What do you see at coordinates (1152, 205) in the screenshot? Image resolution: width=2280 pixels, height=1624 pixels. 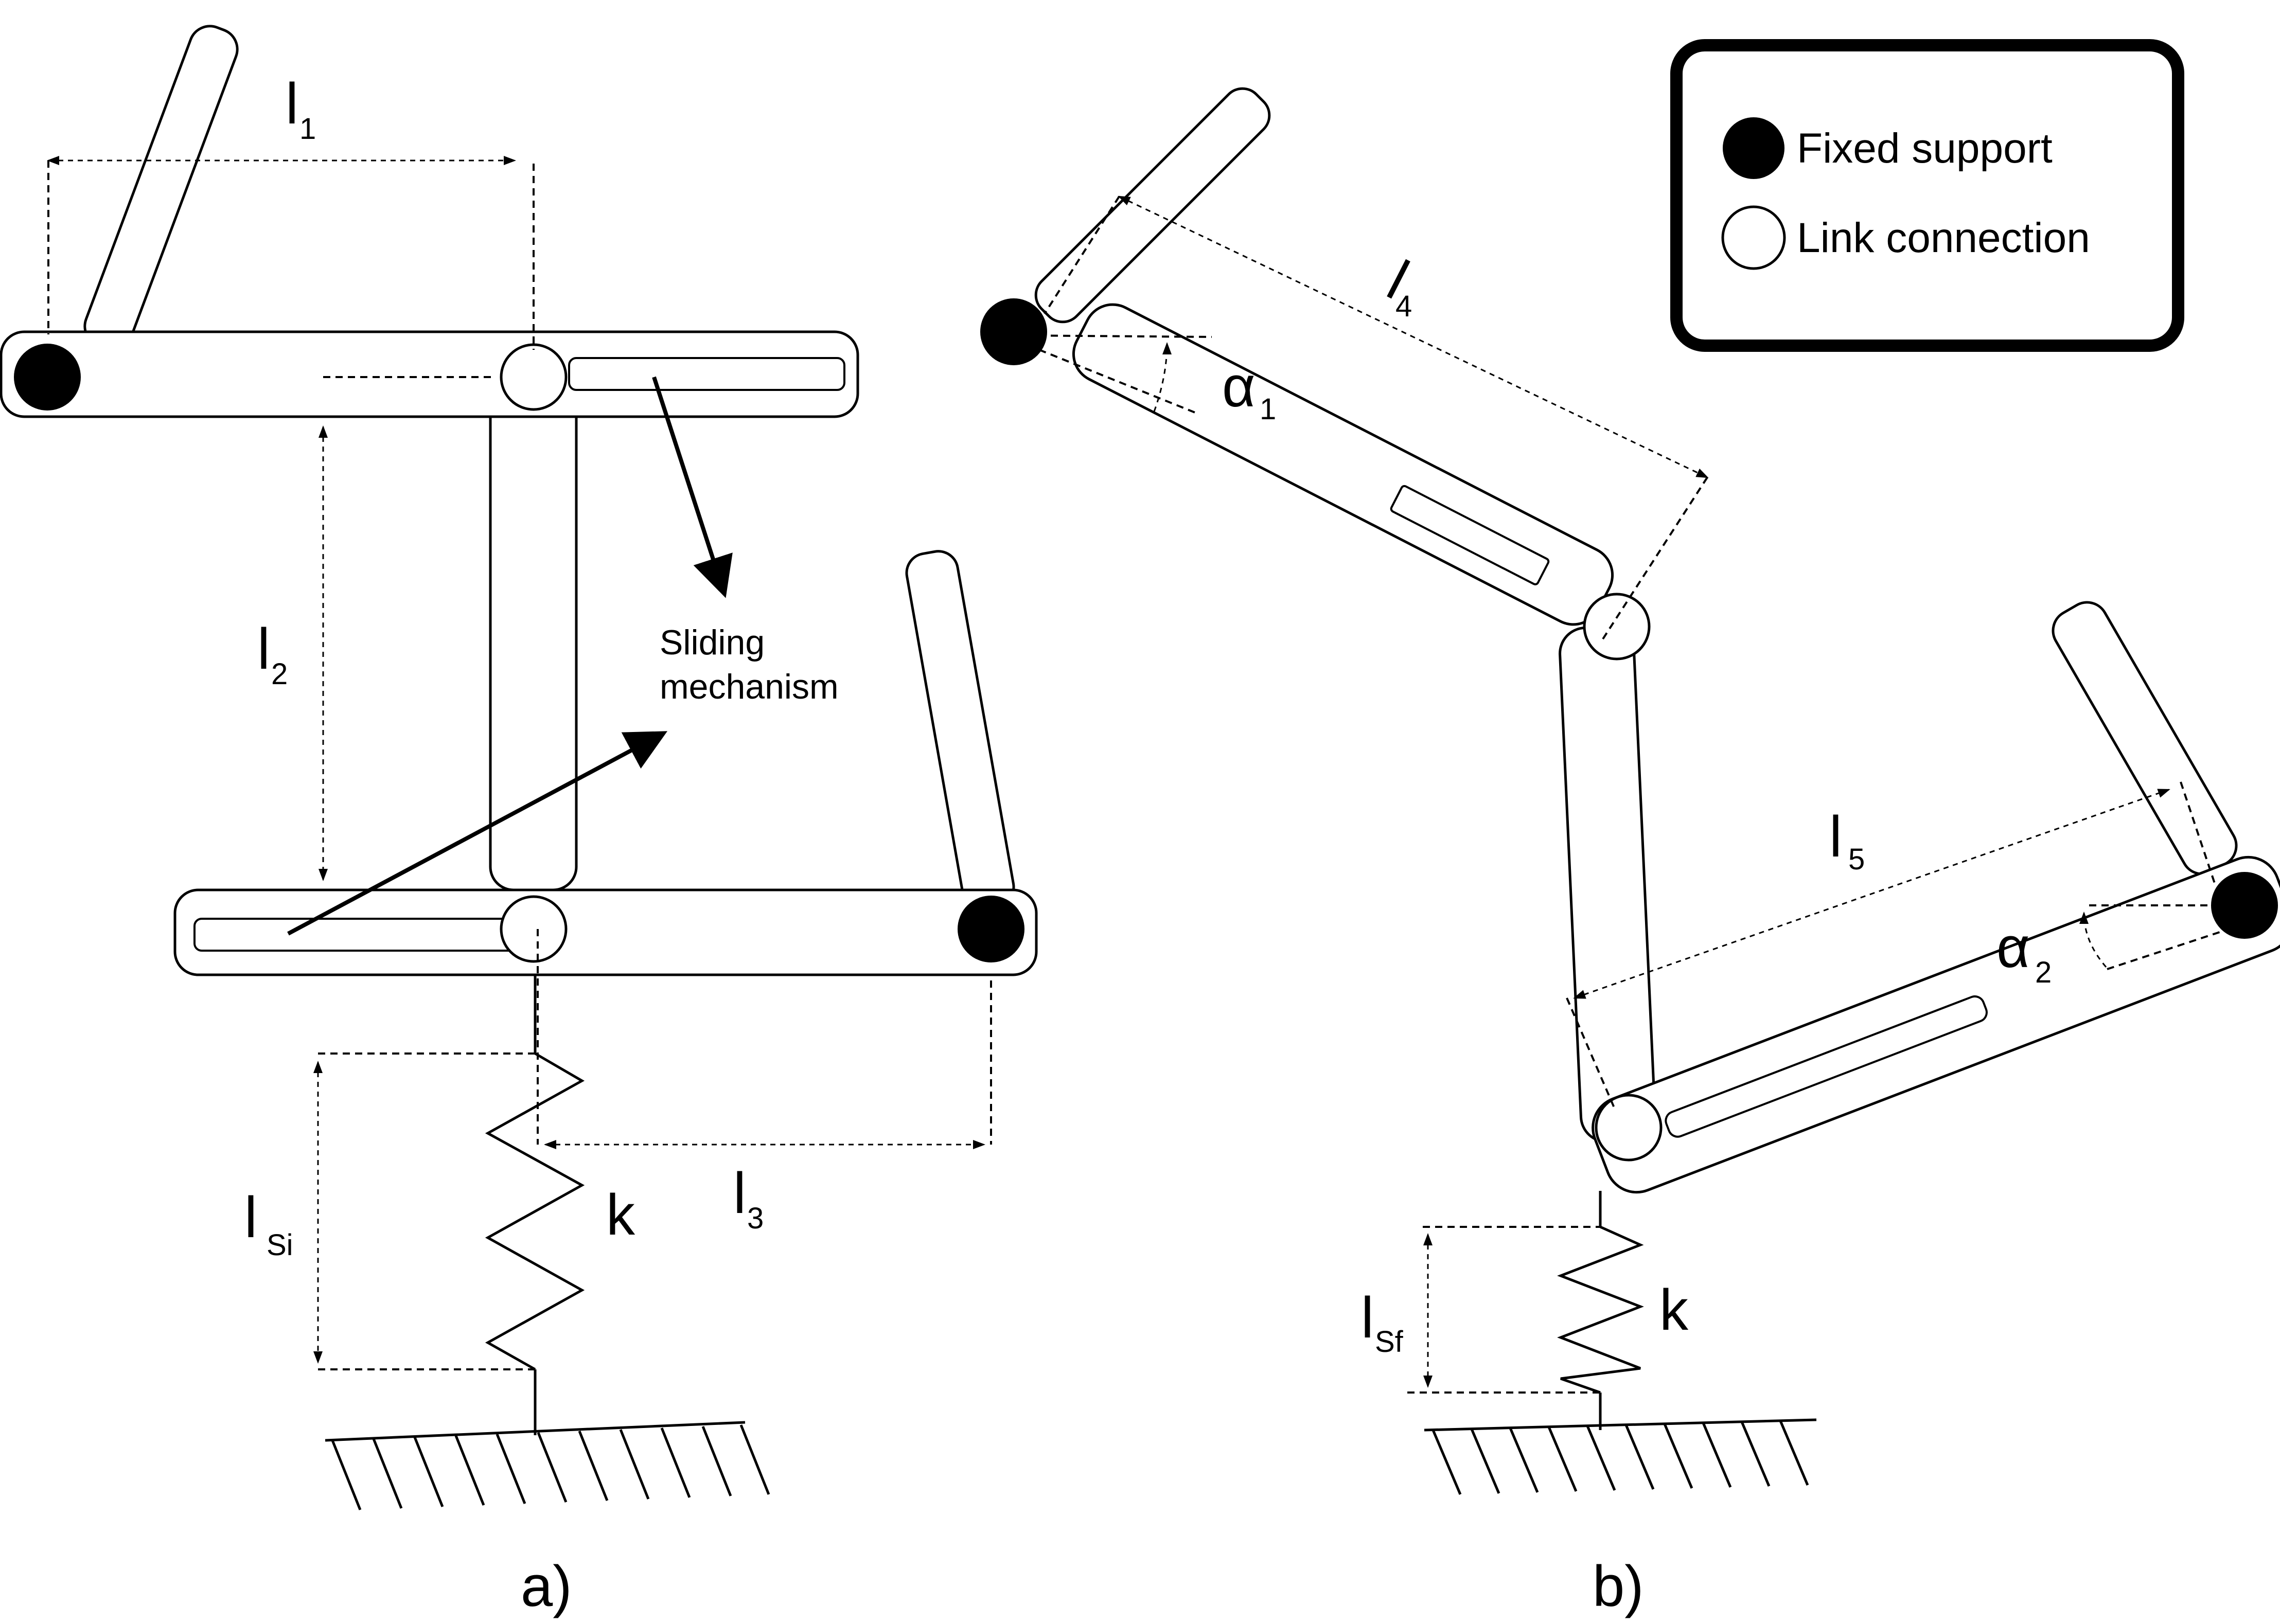 I see `arm-1-b` at bounding box center [1152, 205].